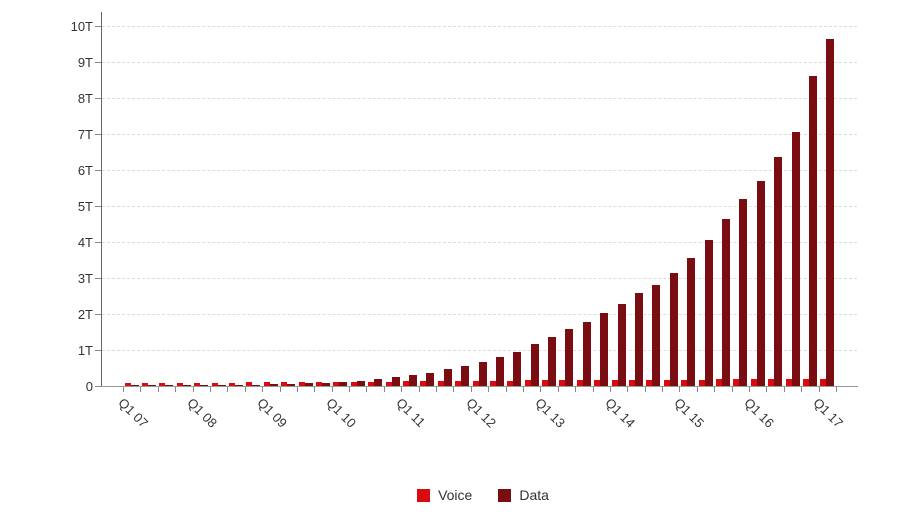 Image resolution: width=920 pixels, height=518 pixels. I want to click on legend-item-voice: Voice, so click(444, 495).